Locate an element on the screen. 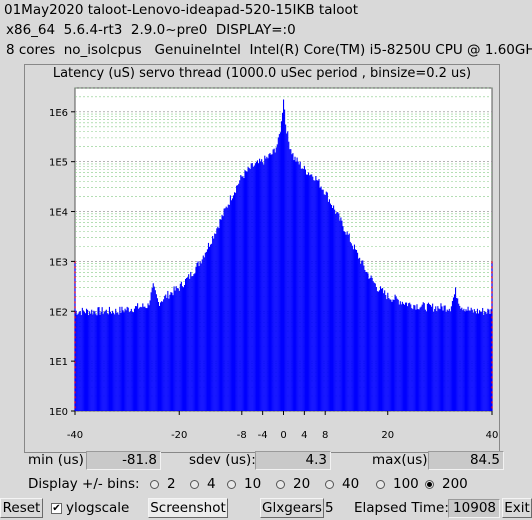 The image size is (532, 520). bins-radio-2: 2 is located at coordinates (163, 484).